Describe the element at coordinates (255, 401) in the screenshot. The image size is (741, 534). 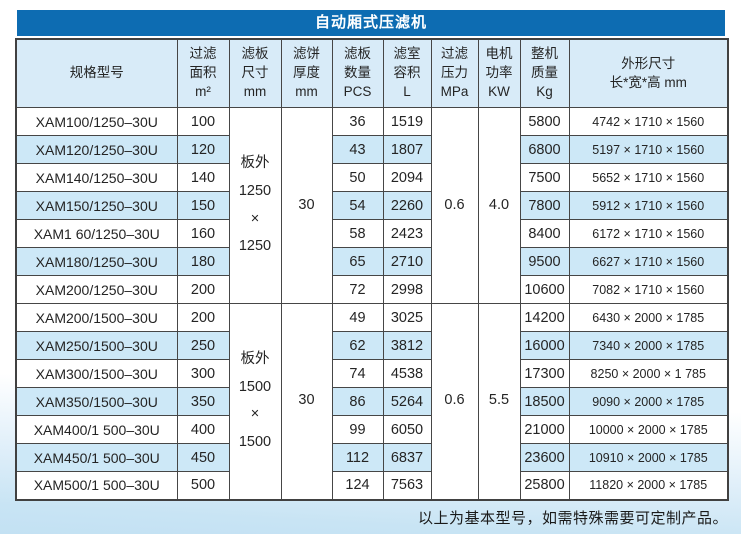
I see `plate-size-cell: 板外 1500 × 1500` at that location.